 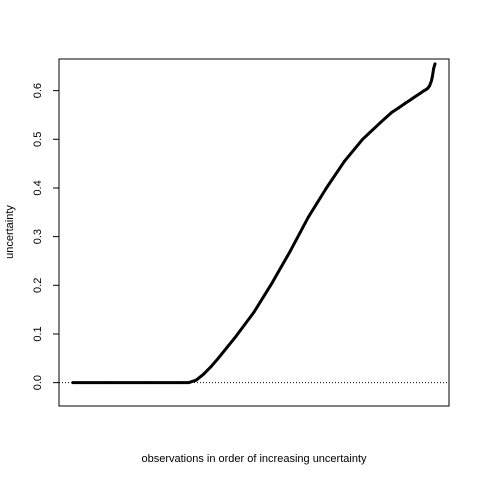 I want to click on y-tick-label: 0.6, so click(x=38, y=90).